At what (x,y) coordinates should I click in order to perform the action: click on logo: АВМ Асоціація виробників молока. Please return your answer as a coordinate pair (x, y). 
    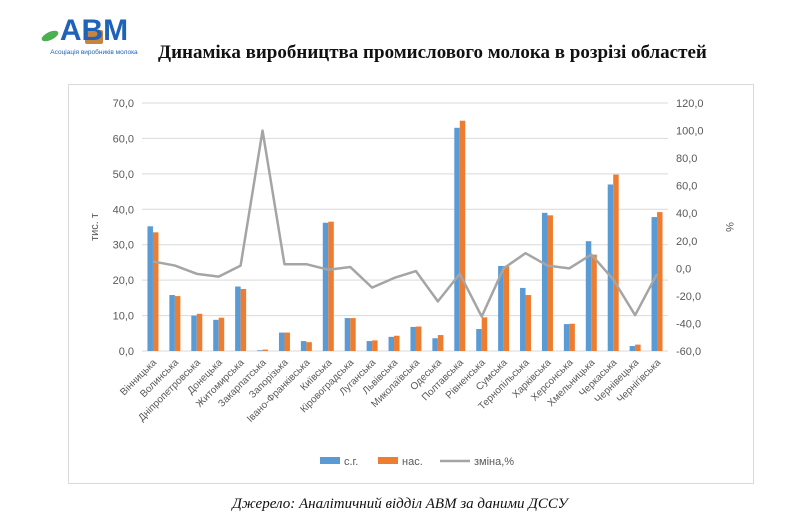
    Looking at the image, I should click on (95, 34).